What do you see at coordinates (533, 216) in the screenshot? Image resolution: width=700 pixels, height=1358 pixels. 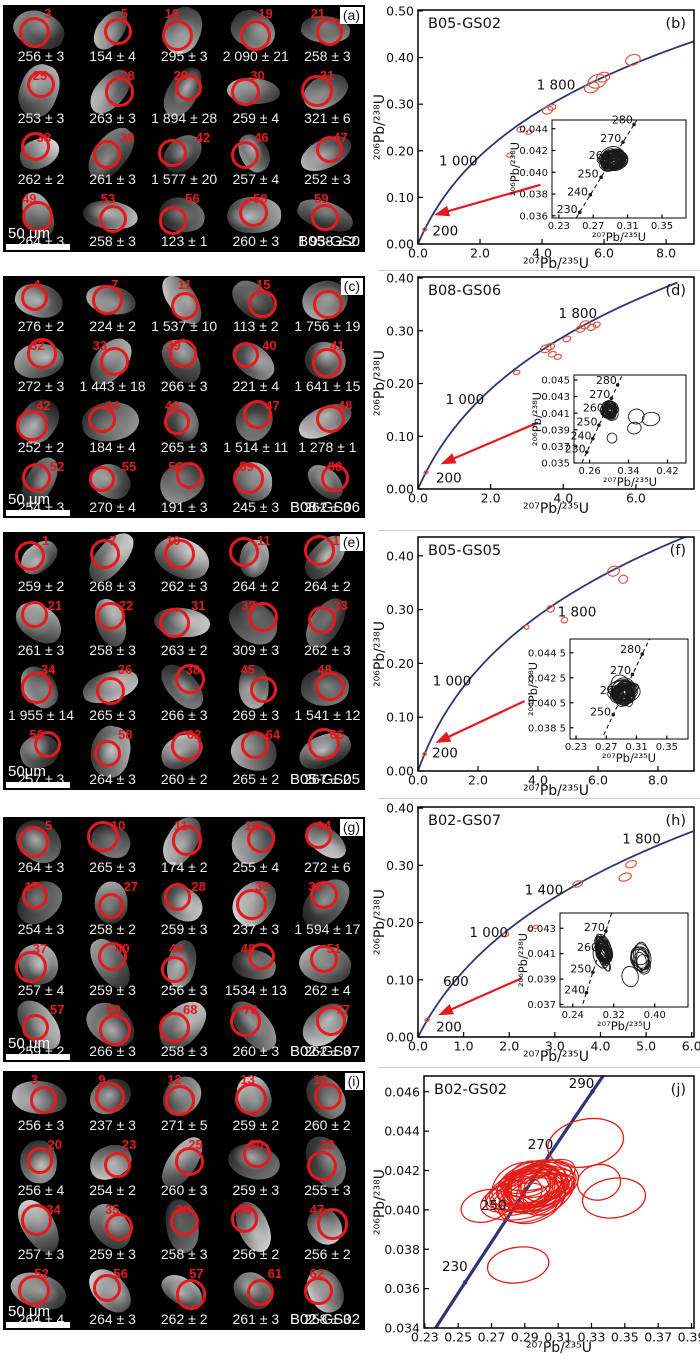 I see `y-tick-label: 0.036` at bounding box center [533, 216].